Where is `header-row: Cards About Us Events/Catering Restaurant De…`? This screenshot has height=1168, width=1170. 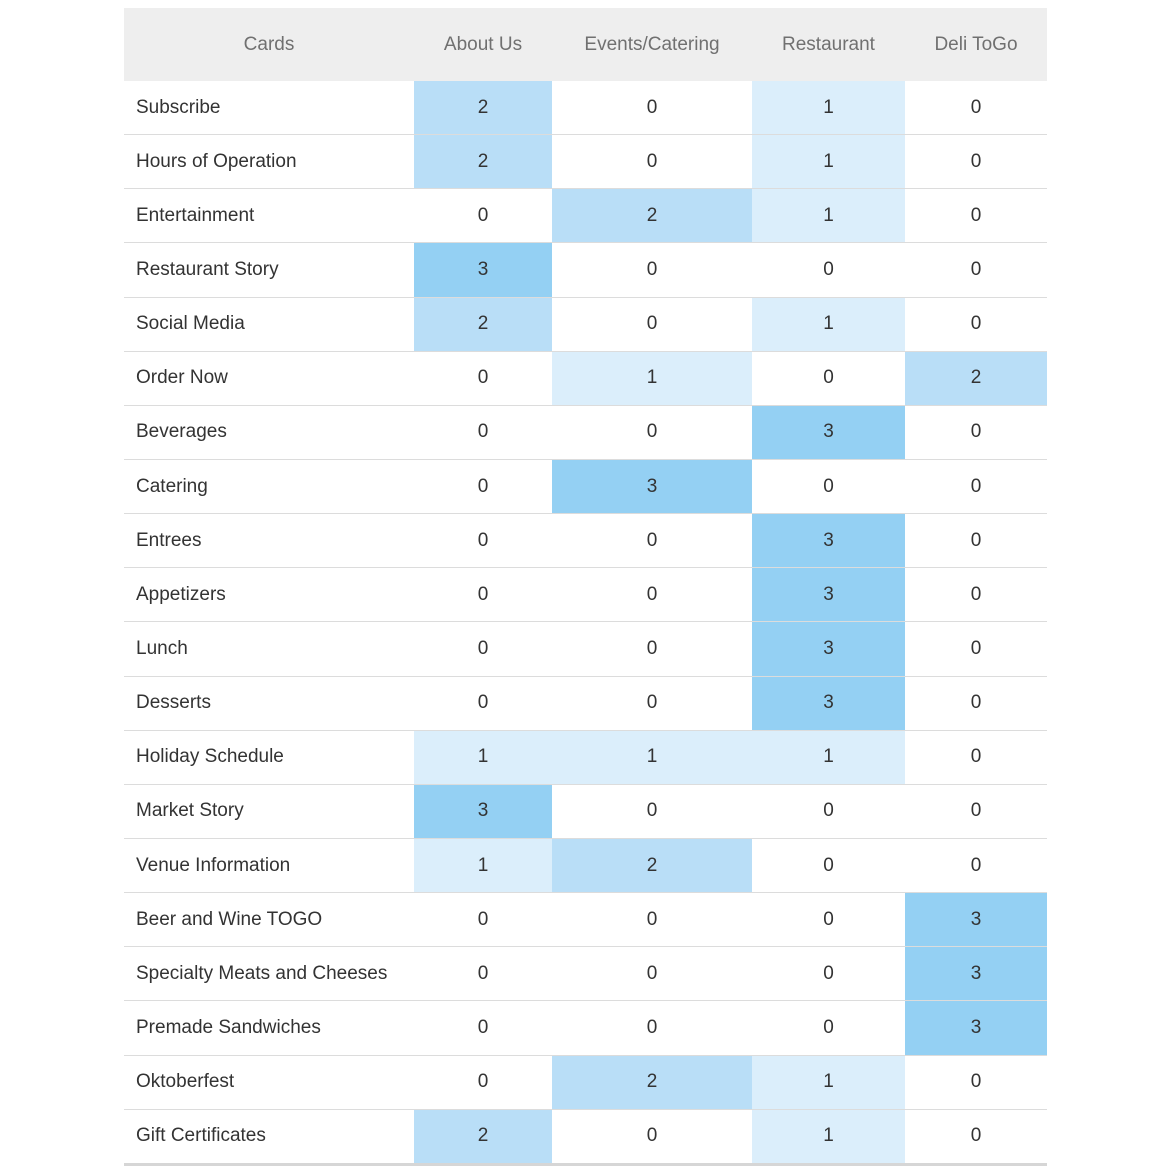 header-row: Cards About Us Events/Catering Restaurant De… is located at coordinates (585, 44).